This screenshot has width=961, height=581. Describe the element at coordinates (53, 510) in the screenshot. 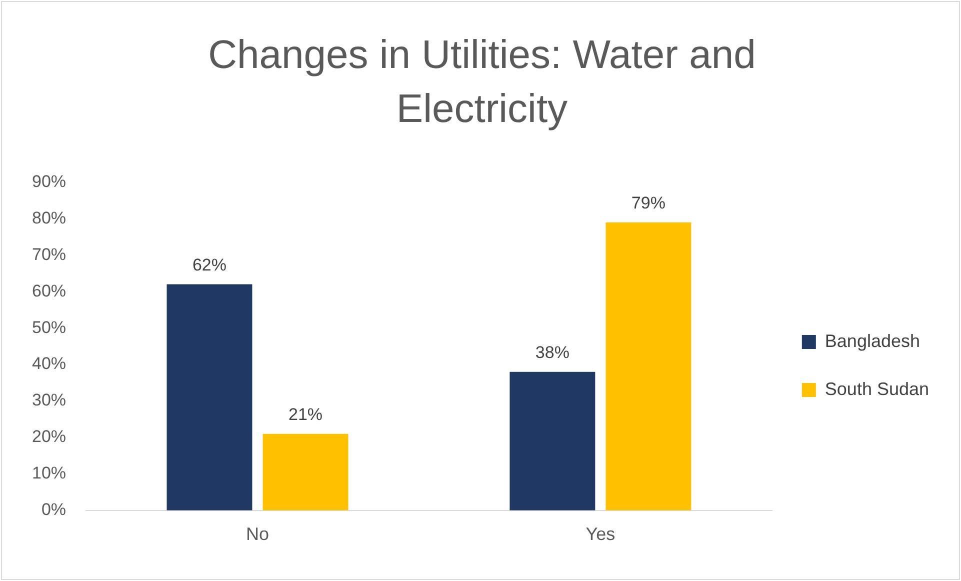

I see `y-tick-label: 0%` at that location.